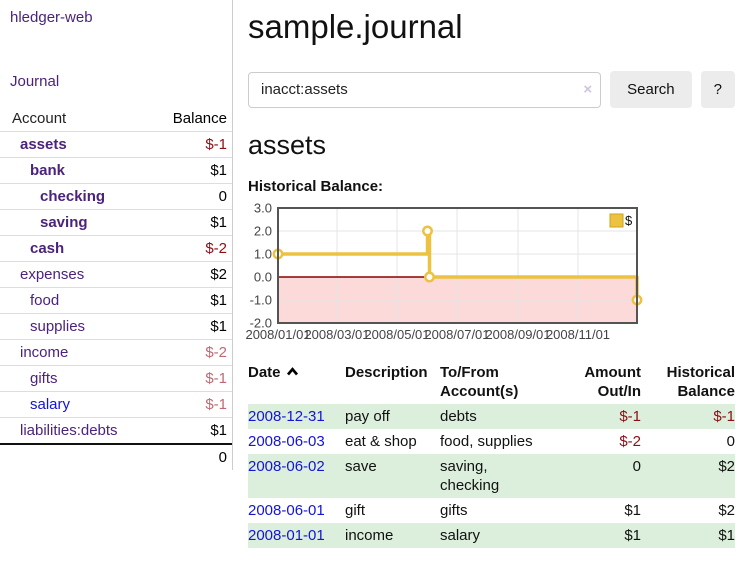  Describe the element at coordinates (263, 277) in the screenshot. I see `svg-text: 0.0` at that location.